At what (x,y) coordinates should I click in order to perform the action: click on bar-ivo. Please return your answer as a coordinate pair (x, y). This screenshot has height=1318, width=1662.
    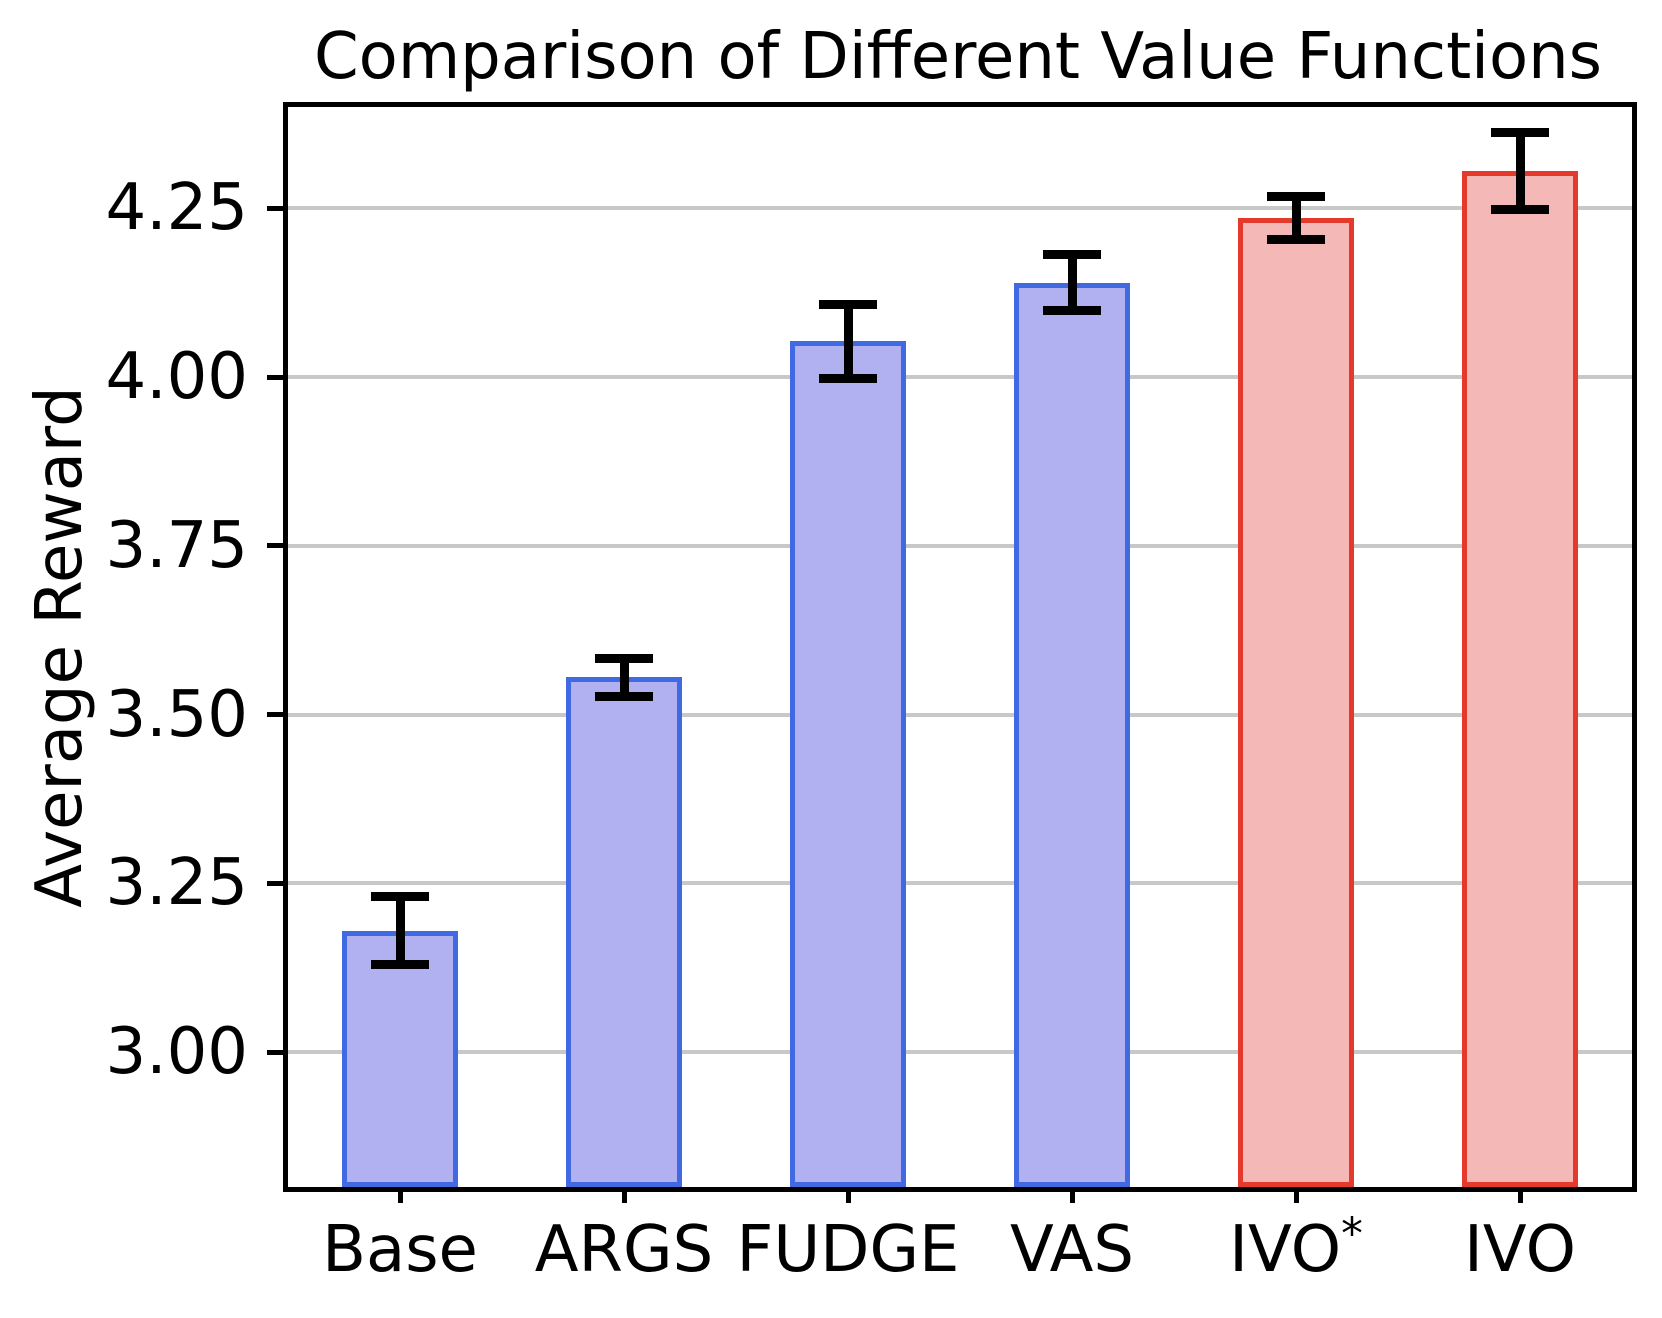
    Looking at the image, I should click on (1520, 679).